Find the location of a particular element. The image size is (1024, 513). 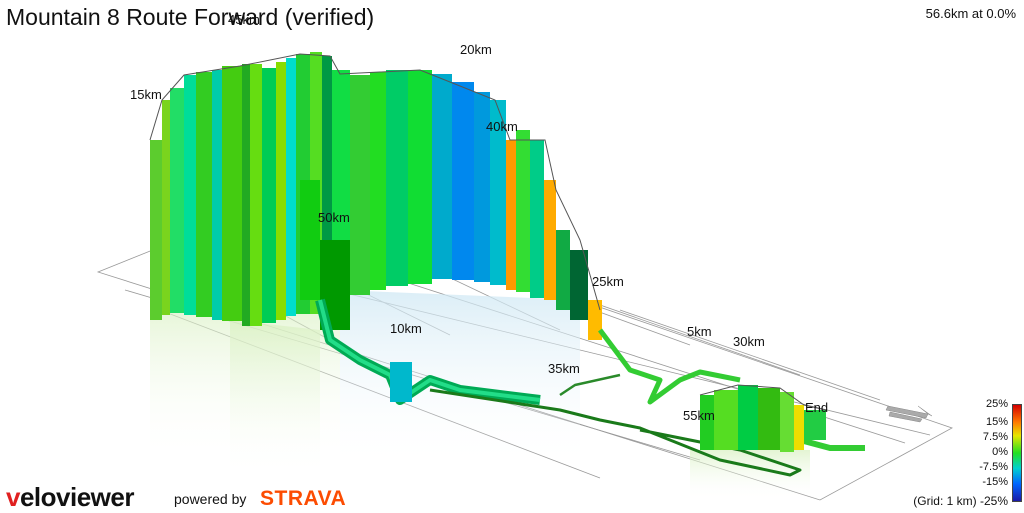

km-marker-5: 5km is located at coordinates (699, 331).